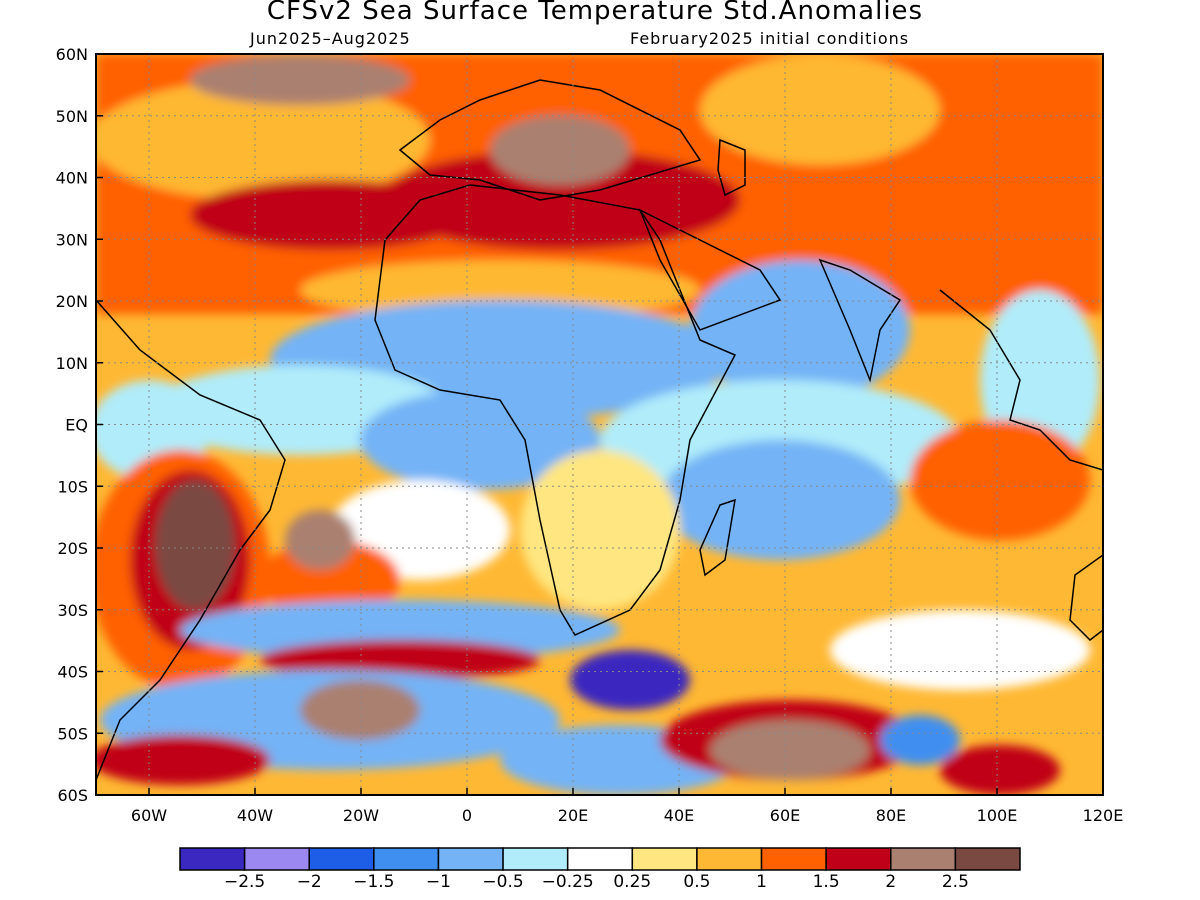 Image resolution: width=1200 pixels, height=900 pixels. What do you see at coordinates (72, 733) in the screenshot?
I see `latitude-label: 50S` at bounding box center [72, 733].